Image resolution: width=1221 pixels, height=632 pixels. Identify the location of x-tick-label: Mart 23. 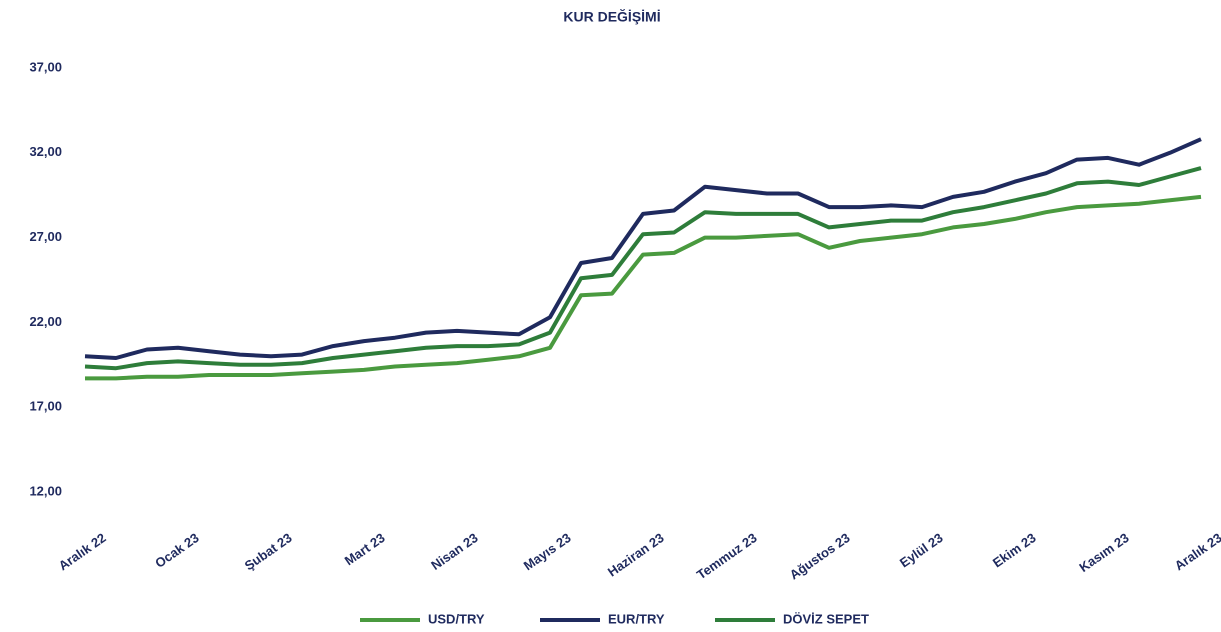
(365, 549).